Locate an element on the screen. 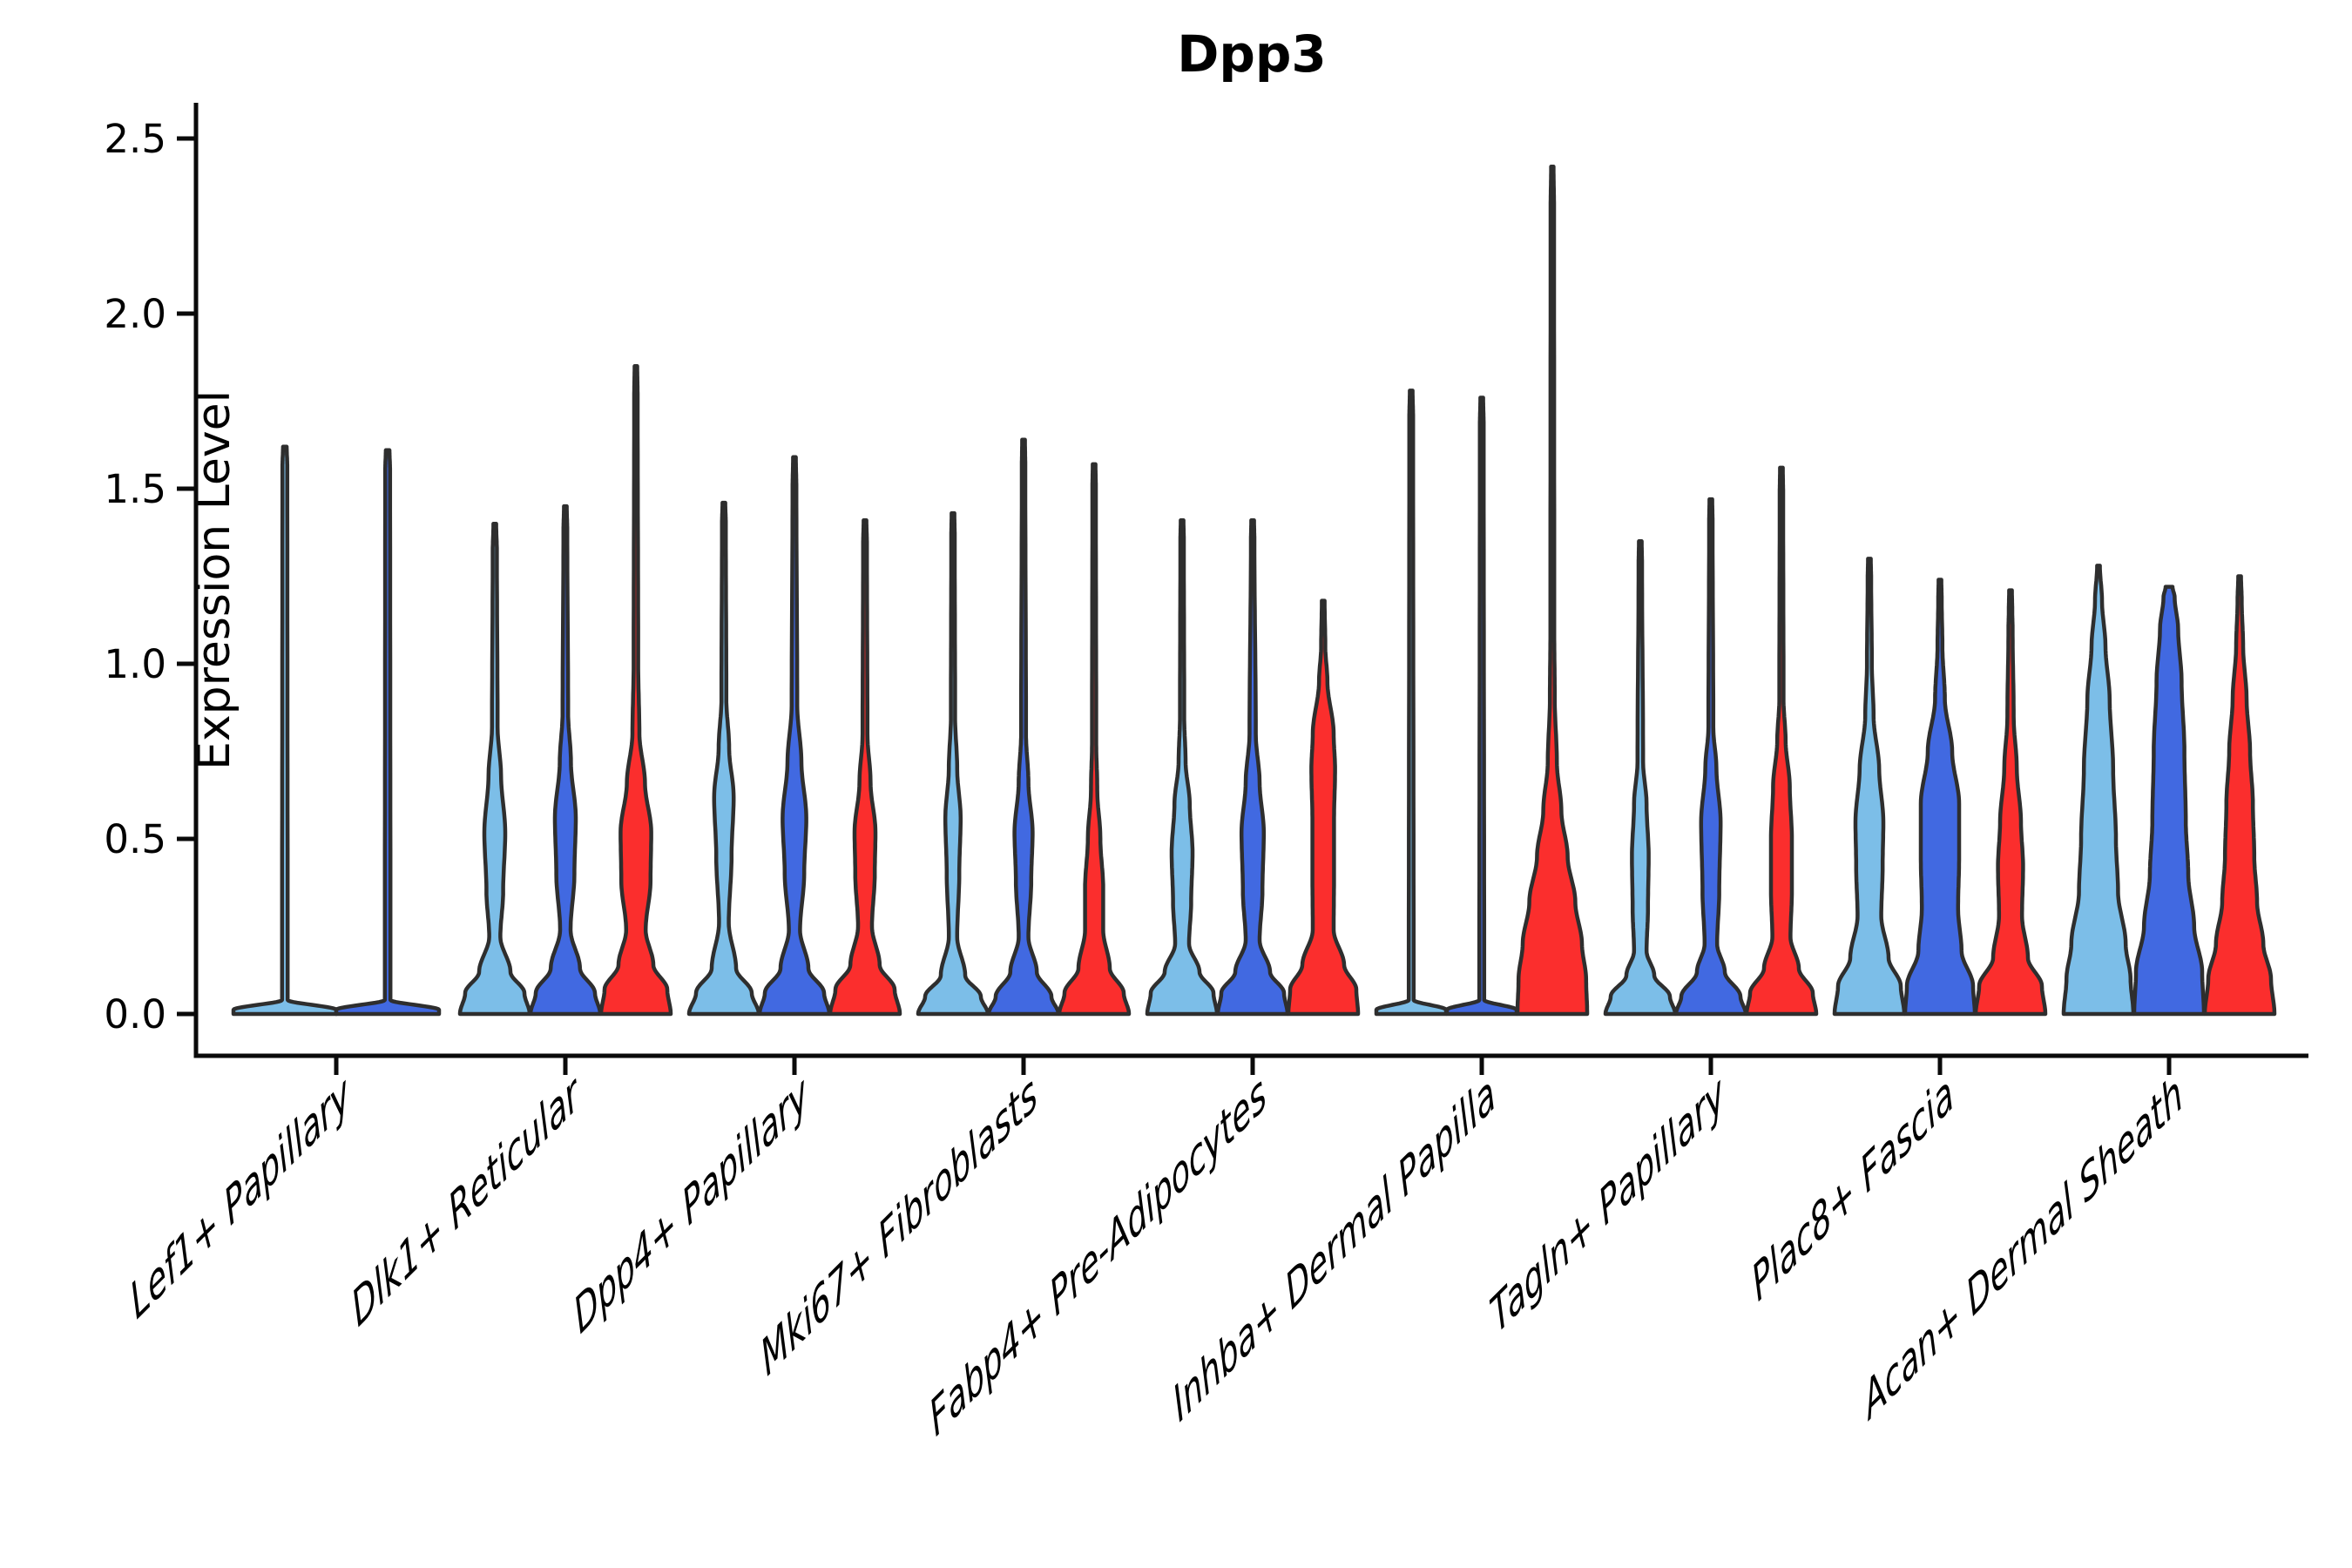 This screenshot has height=1568, width=2352. x-tick-label-1: Dlk1+ Reticular is located at coordinates (466, 1201).